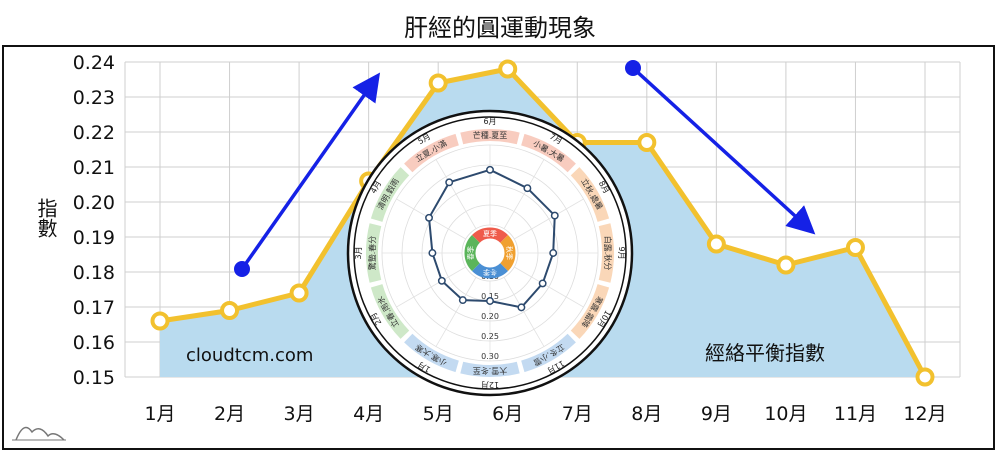 Image resolution: width=1000 pixels, height=459 pixels. Describe the element at coordinates (159, 414) in the screenshot. I see `x-tick-label: 1月` at that location.